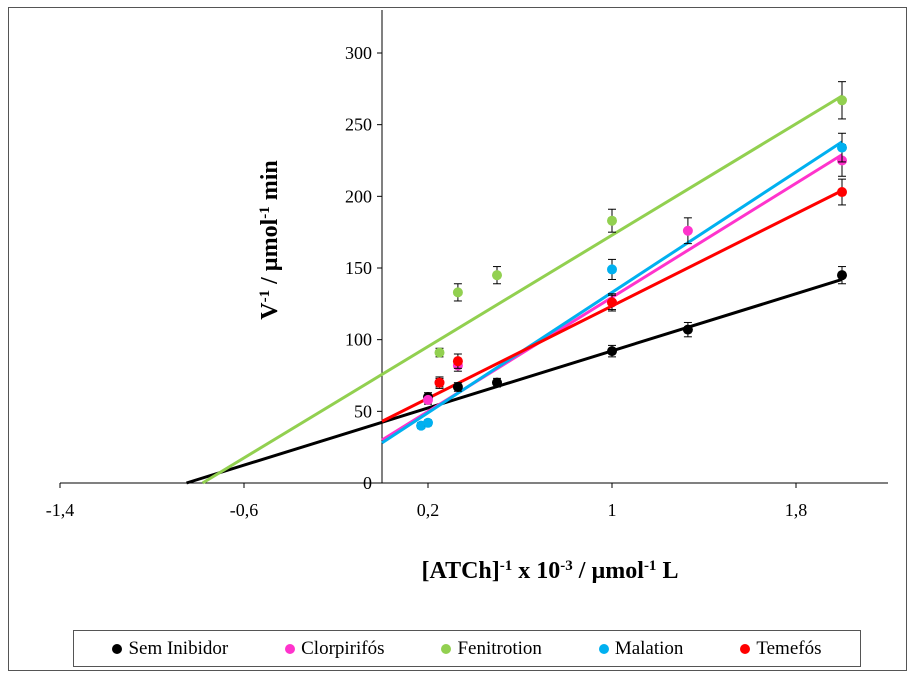 The width and height of the screenshot is (916, 678). I want to click on x-axis-title: [ATCh]-1 x 10-3 / µmol-1 L, so click(550, 571).